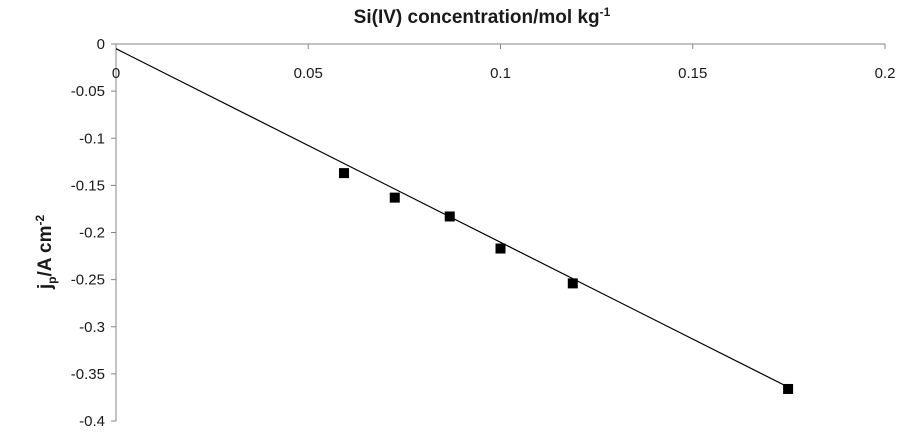 This screenshot has width=907, height=437. I want to click on x-axis: 0 0.05 0.1 0.15 0.2, so click(504, 62).